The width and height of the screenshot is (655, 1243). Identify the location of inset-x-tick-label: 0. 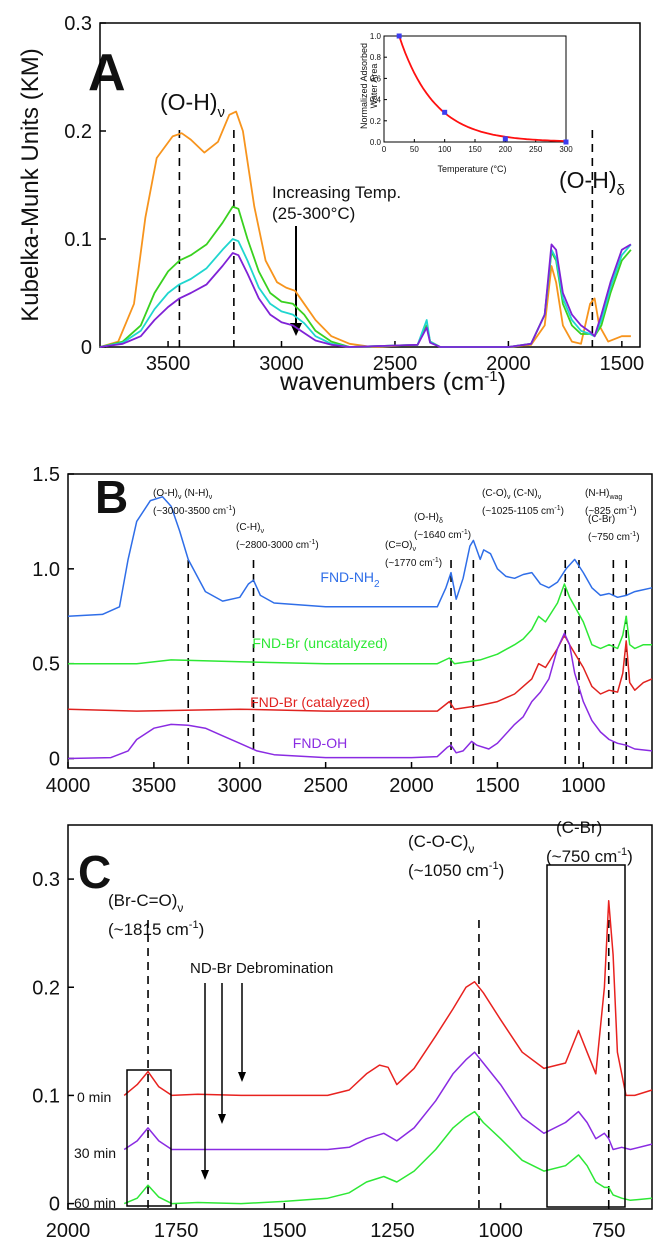
(384, 149).